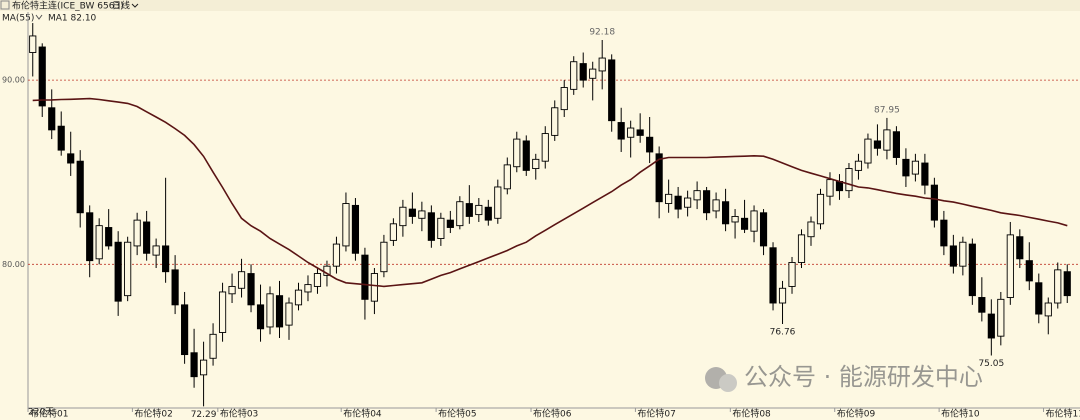 The height and width of the screenshot is (420, 1080). I want to click on x-tick-label: 布伦特04, so click(362, 414).